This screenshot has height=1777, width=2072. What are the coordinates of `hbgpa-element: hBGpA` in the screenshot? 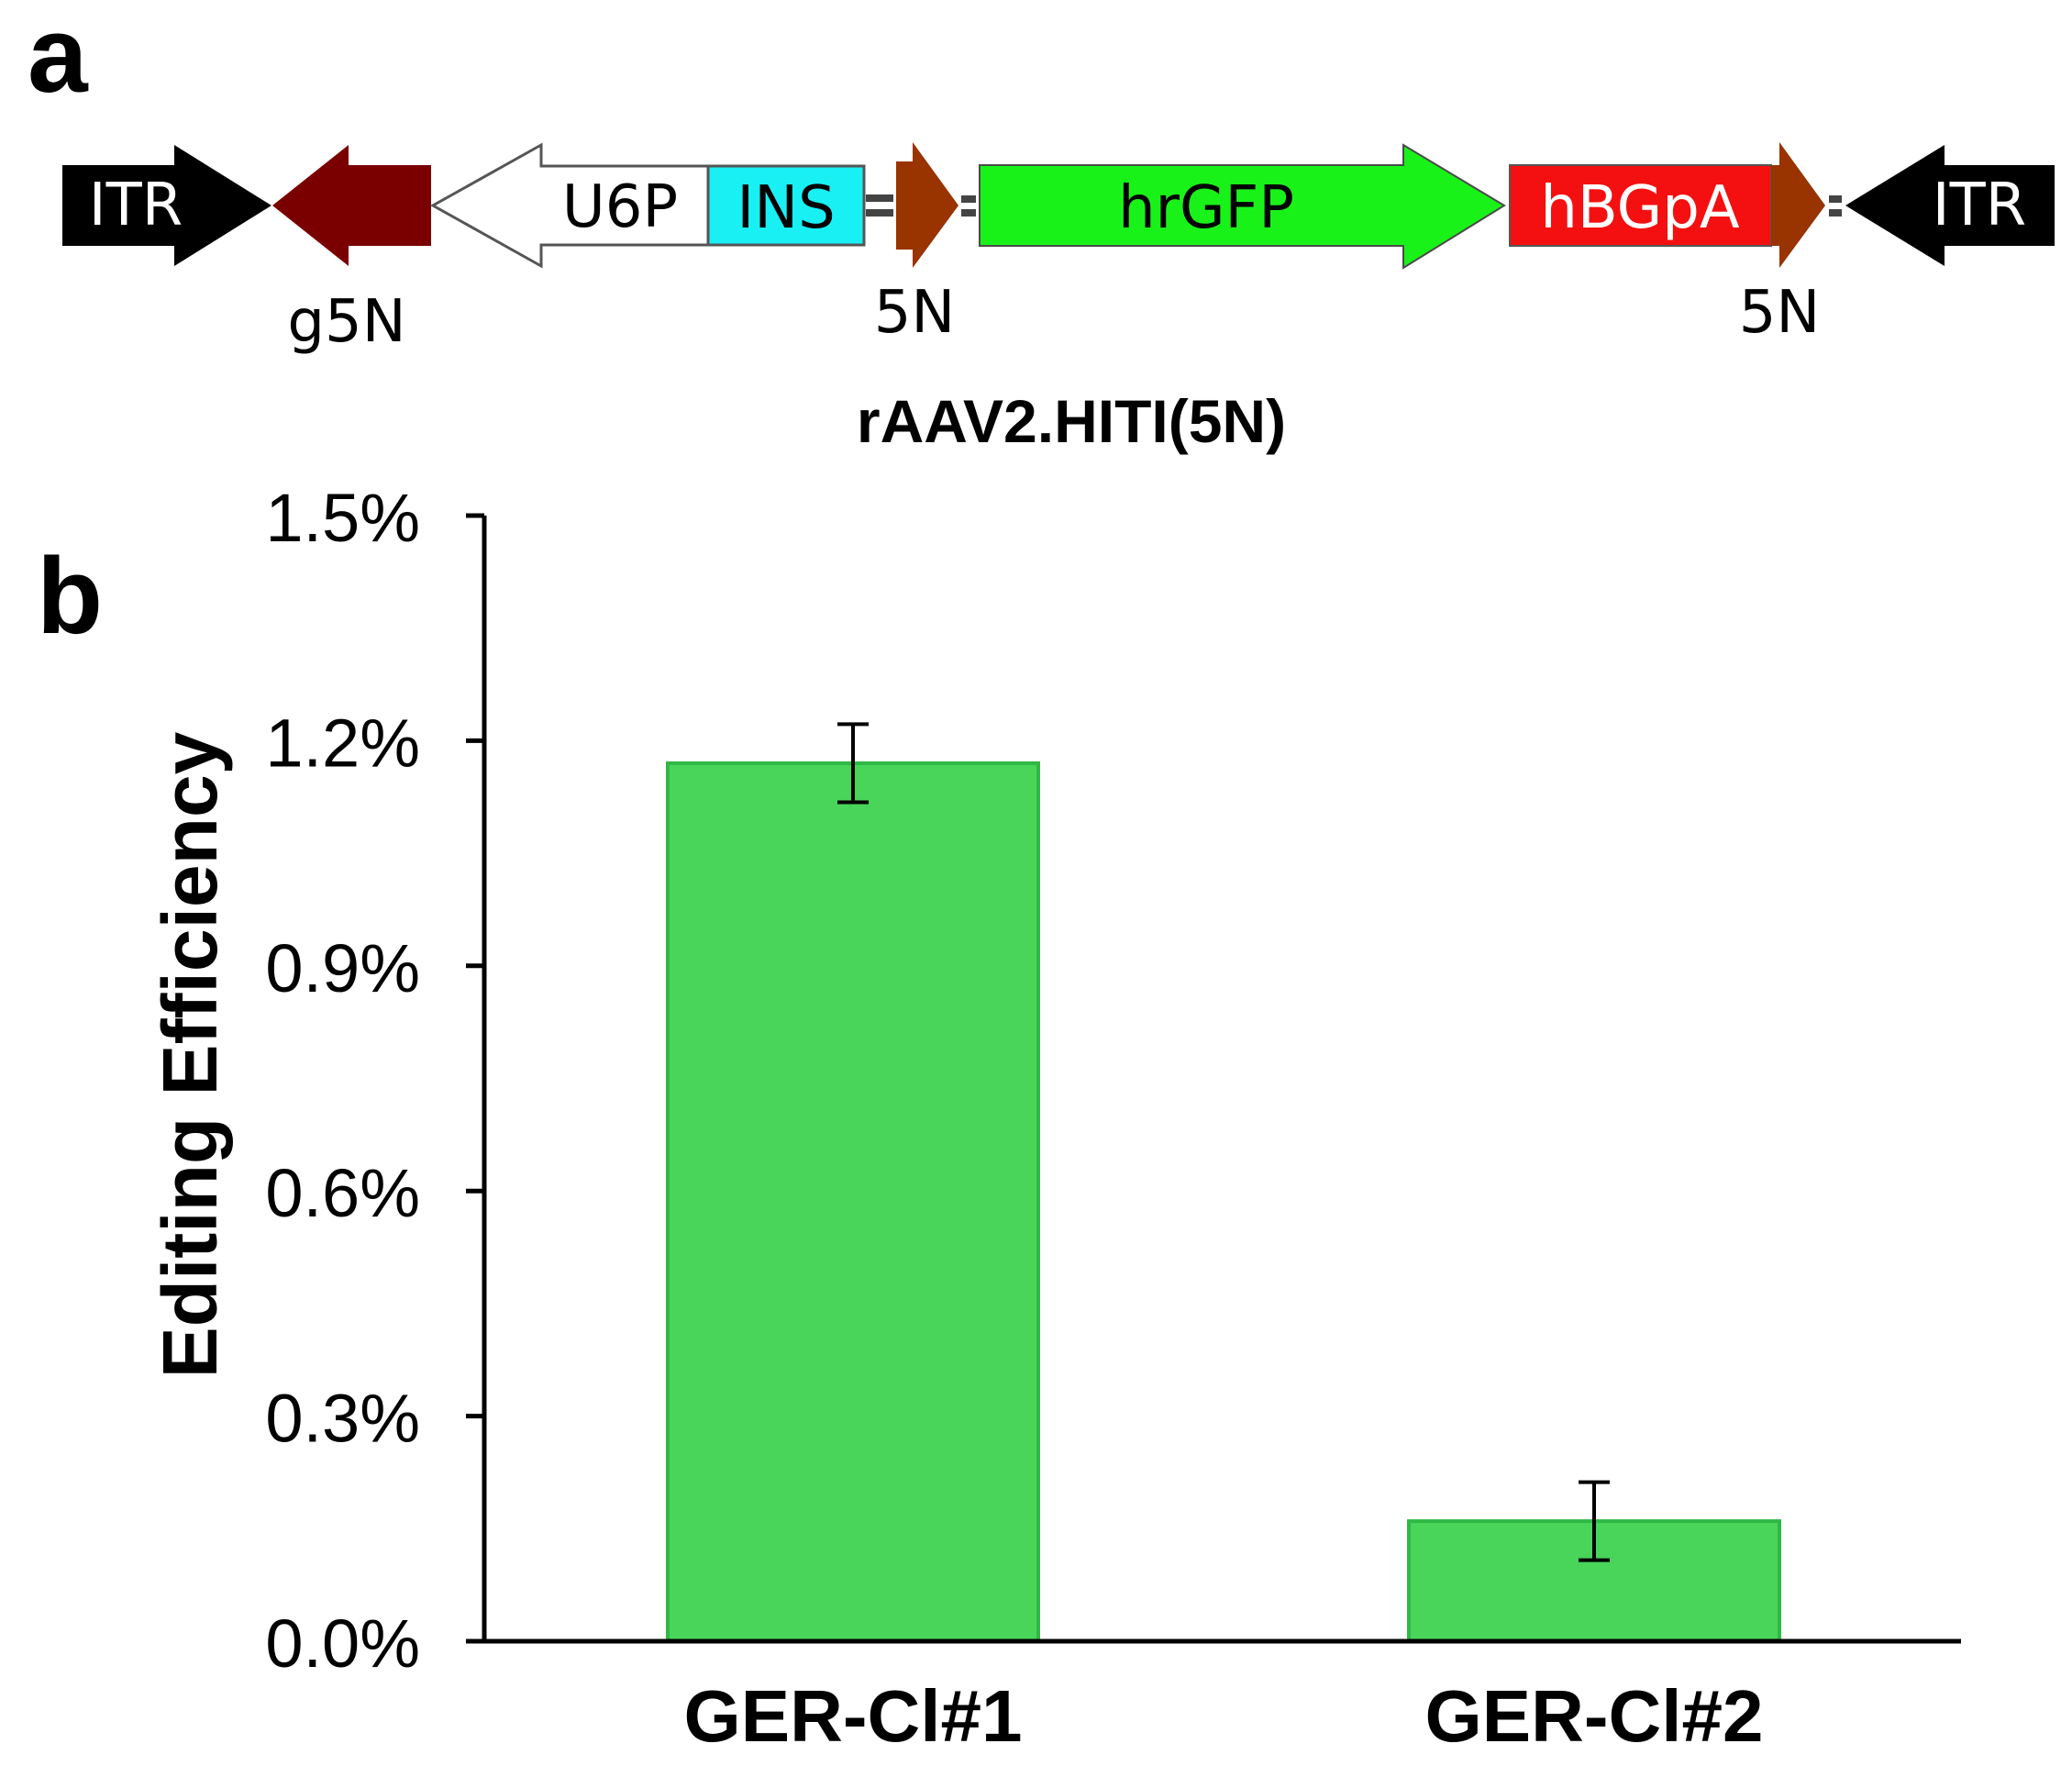 It's located at (1640, 206).